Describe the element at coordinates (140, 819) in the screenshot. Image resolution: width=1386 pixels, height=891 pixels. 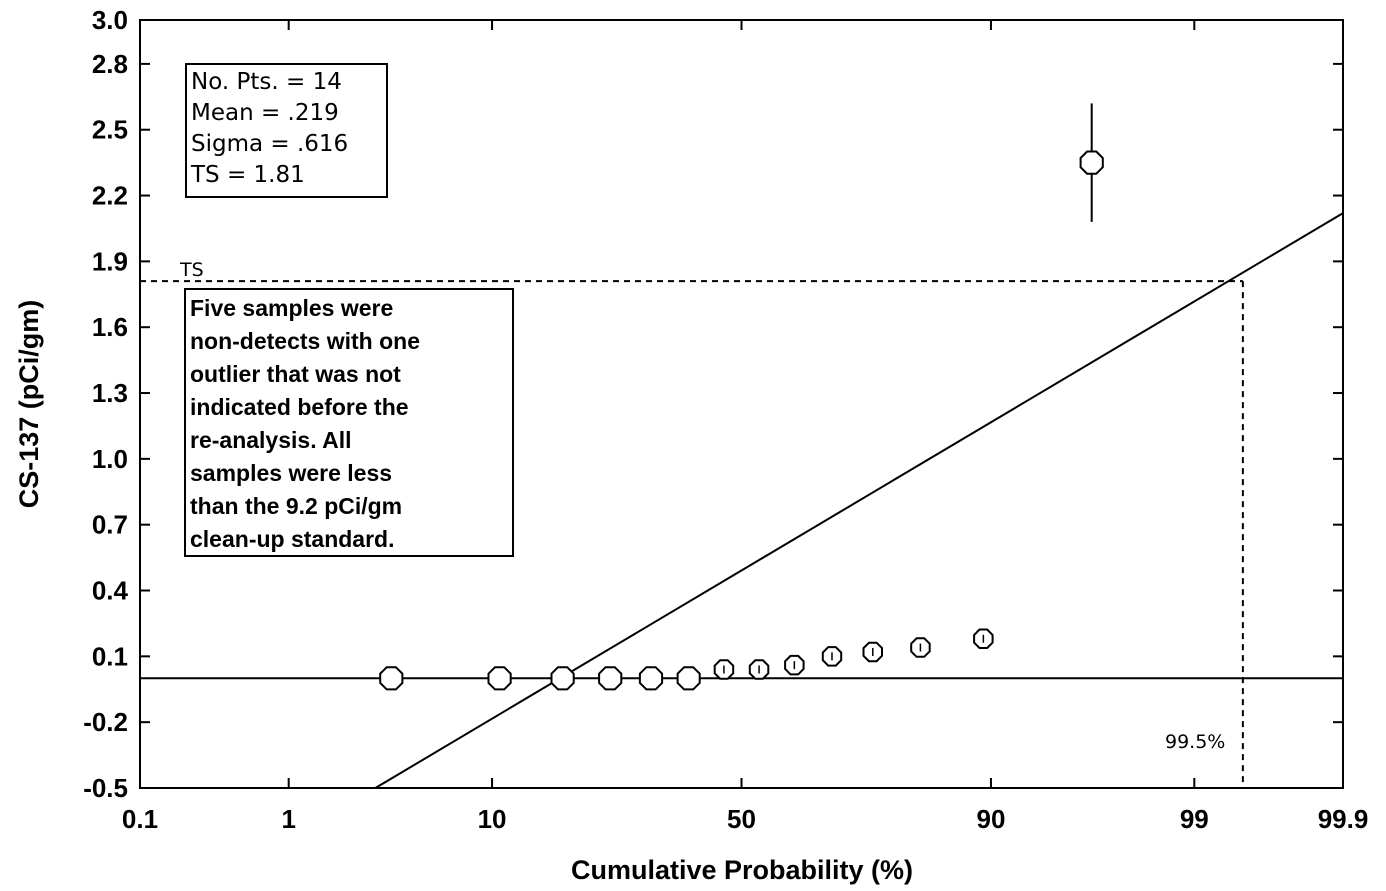
I see `x-tick-label: 0.1` at that location.